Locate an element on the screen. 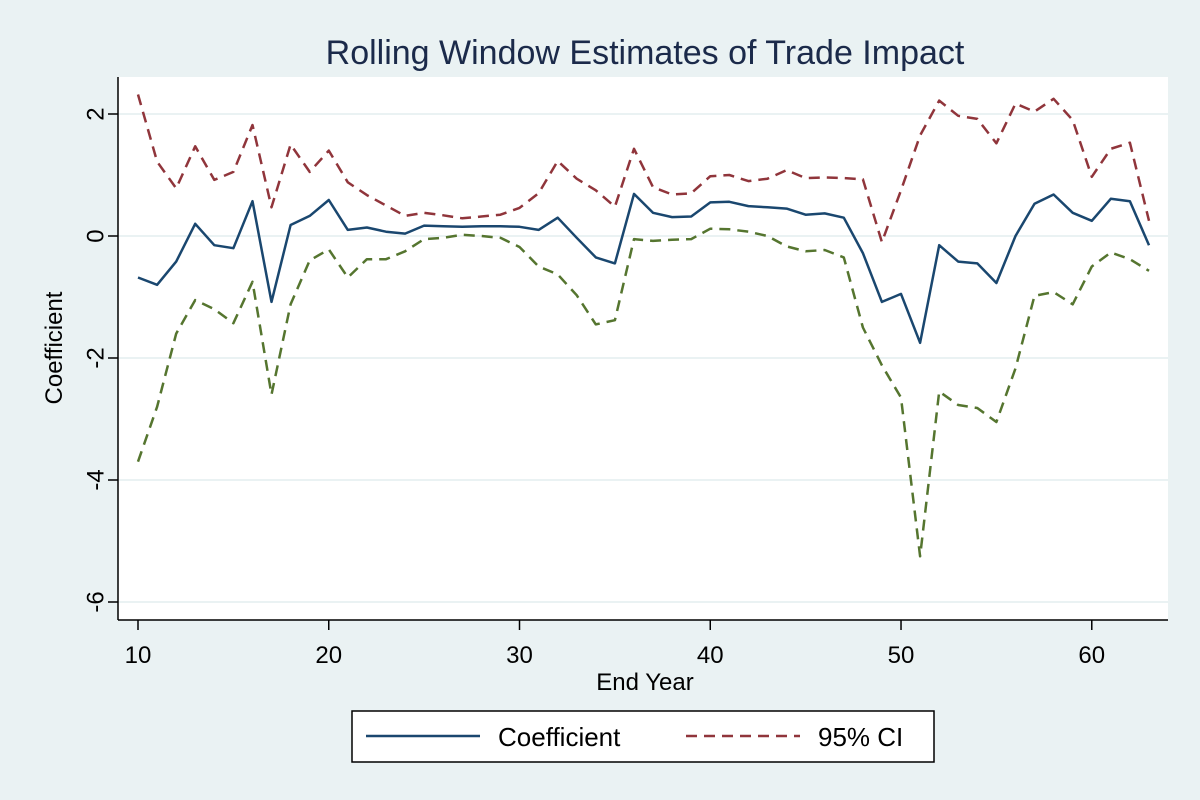 The width and height of the screenshot is (1200, 800). chart-title: Rolling Window Estimates of Trade Impact is located at coordinates (645, 53).